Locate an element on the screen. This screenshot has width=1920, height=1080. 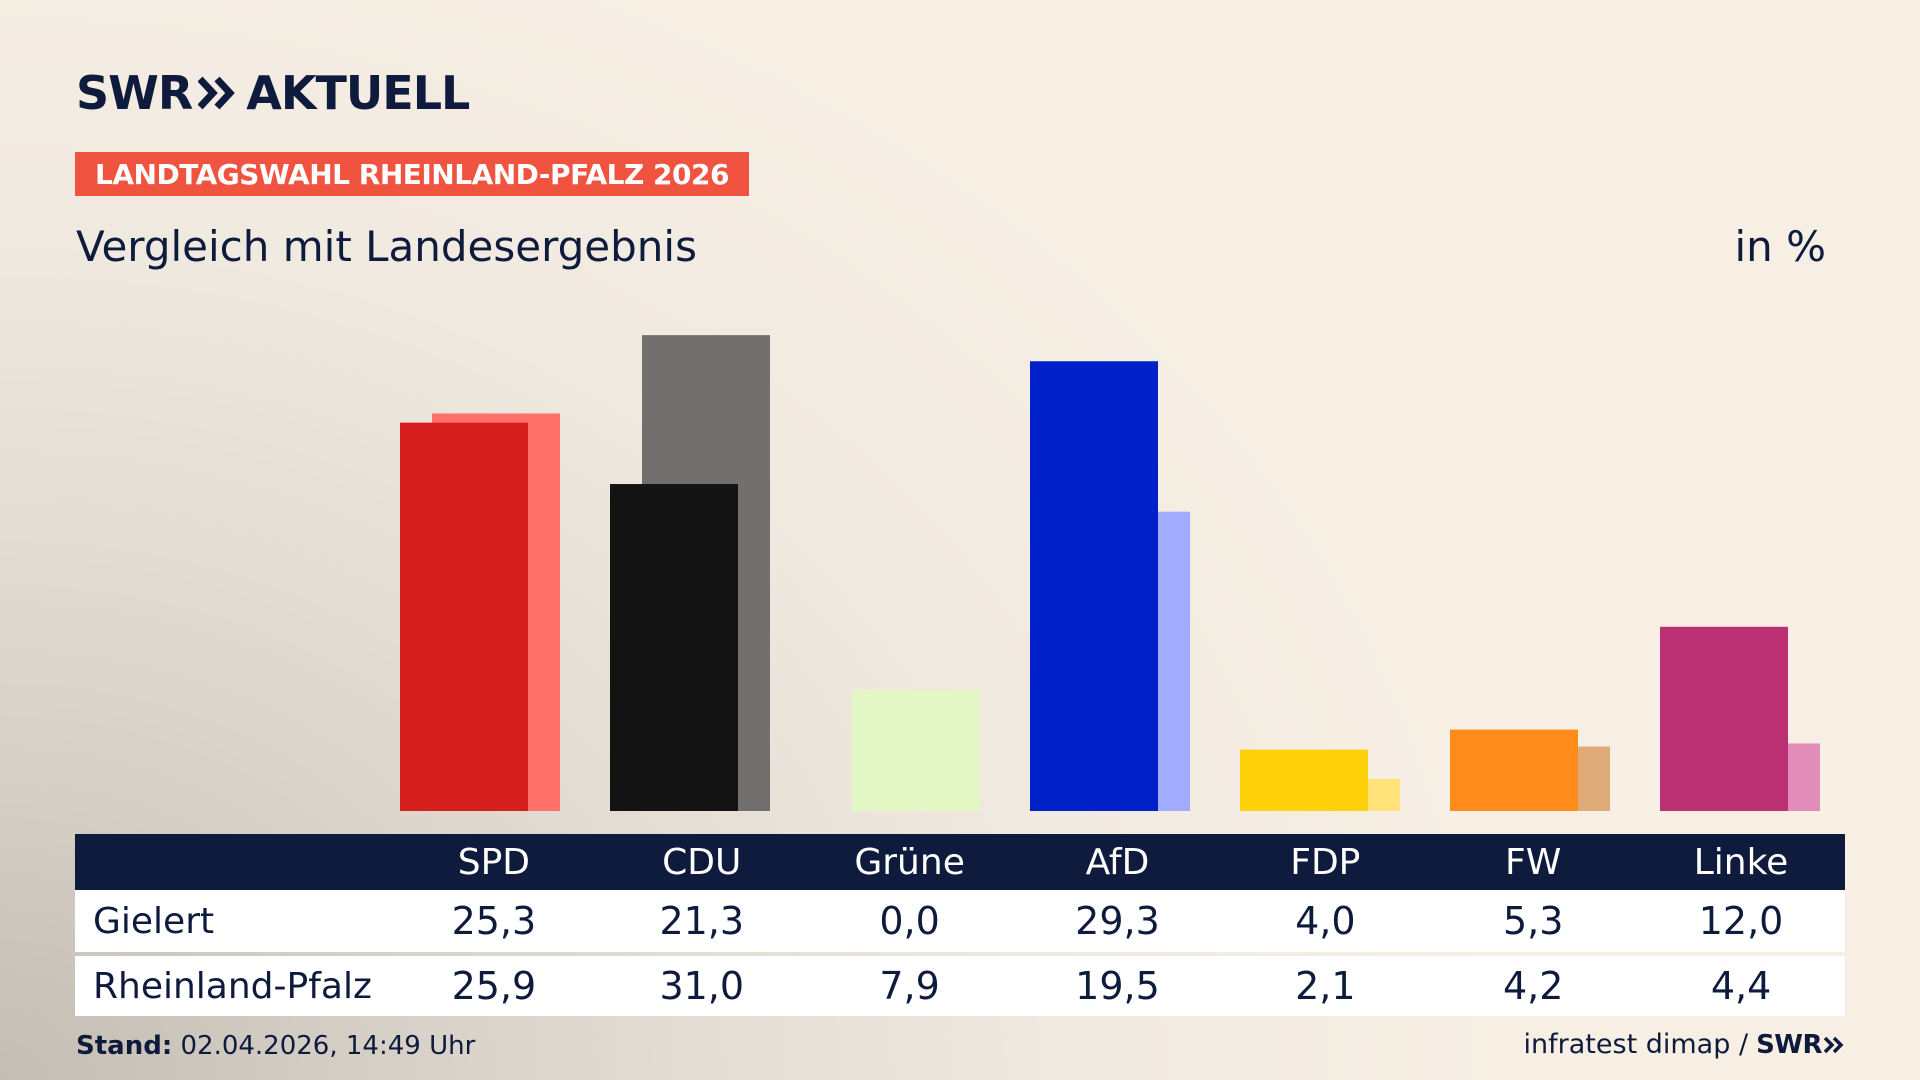
unit-label: in % is located at coordinates (1780, 246).